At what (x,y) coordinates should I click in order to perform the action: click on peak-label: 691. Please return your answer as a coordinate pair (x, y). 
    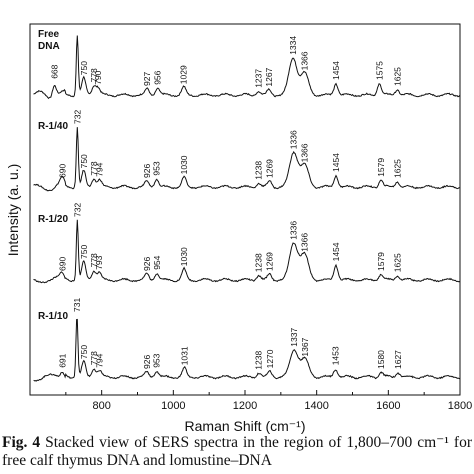
    Looking at the image, I should click on (63, 360).